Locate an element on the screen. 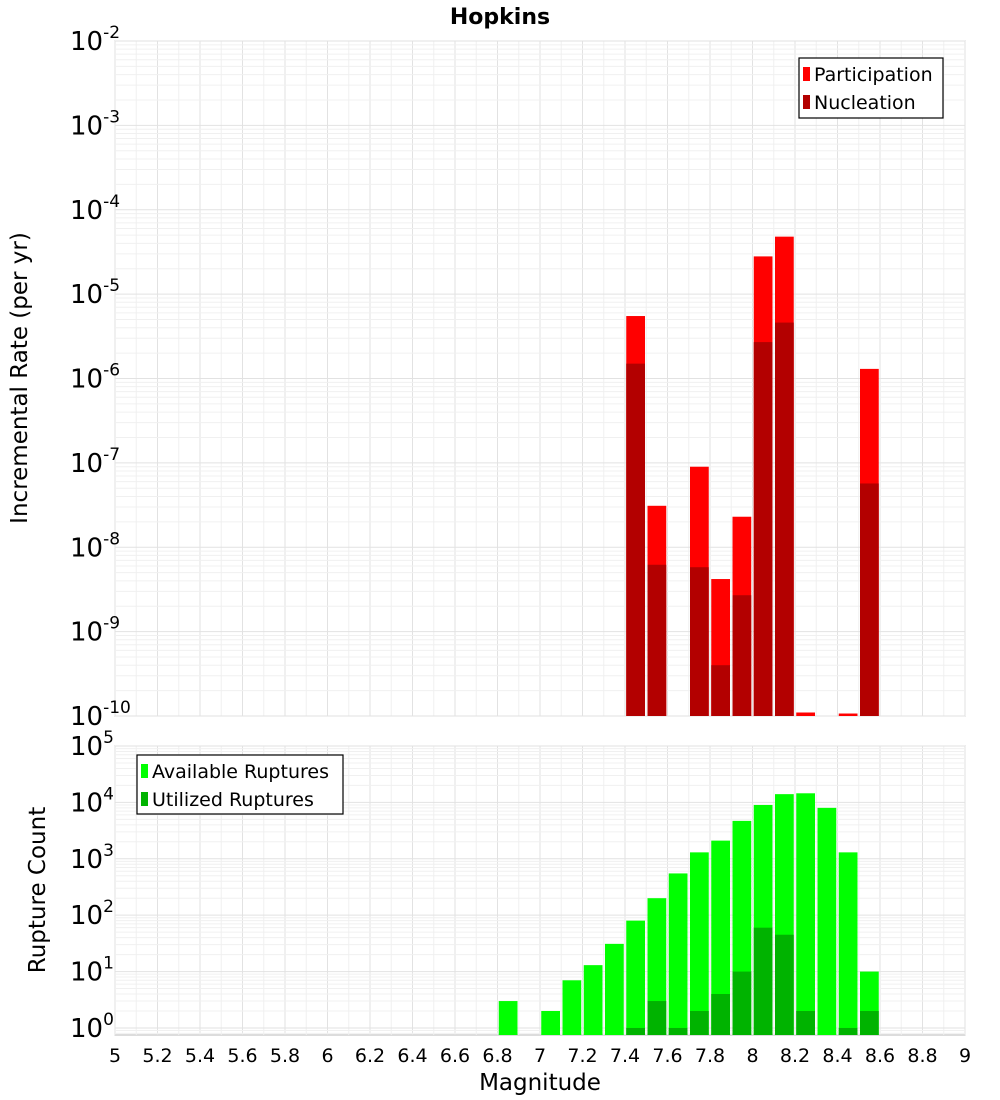 The width and height of the screenshot is (1000, 1100). rate-legend: Participation Nucleation is located at coordinates (871, 88).